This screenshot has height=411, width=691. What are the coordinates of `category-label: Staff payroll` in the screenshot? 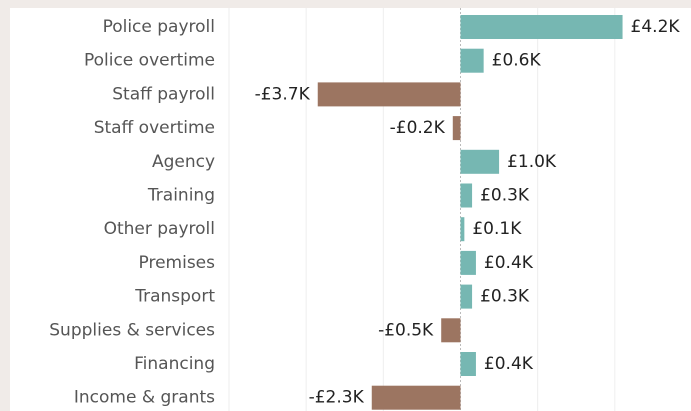 It's located at (163, 94).